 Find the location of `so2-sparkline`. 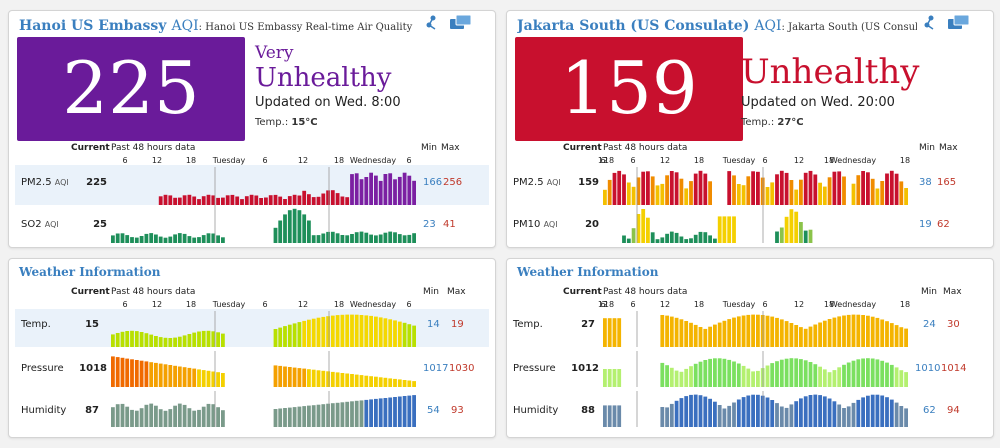

so2-sparkline is located at coordinates (264, 224).